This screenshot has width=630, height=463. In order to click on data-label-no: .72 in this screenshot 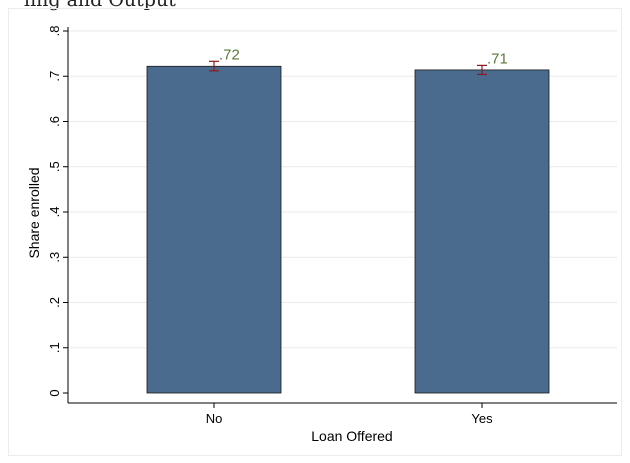, I will do `click(229, 54)`.